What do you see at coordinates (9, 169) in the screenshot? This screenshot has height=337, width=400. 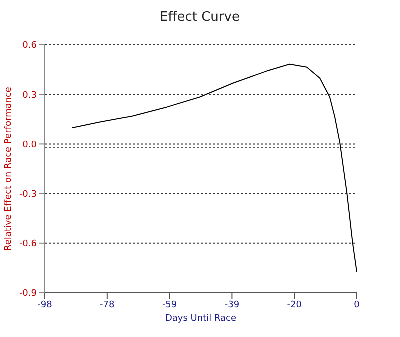 I see `y-axis-title: Relative Effect on Race Performance` at bounding box center [9, 169].